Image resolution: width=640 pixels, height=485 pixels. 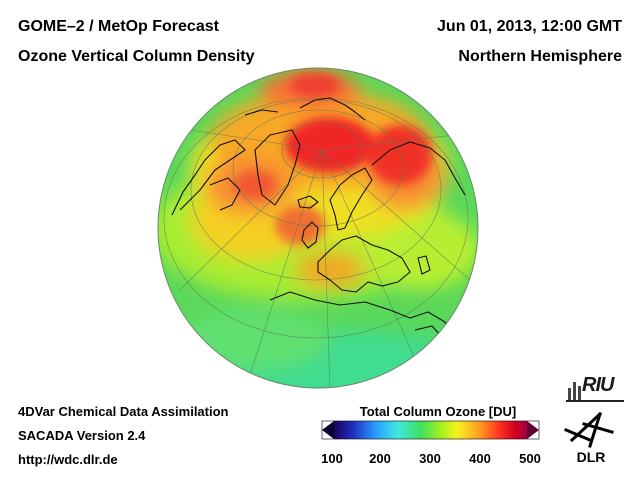 What do you see at coordinates (68, 459) in the screenshot?
I see `source-url: http://wdc.dlr.de` at bounding box center [68, 459].